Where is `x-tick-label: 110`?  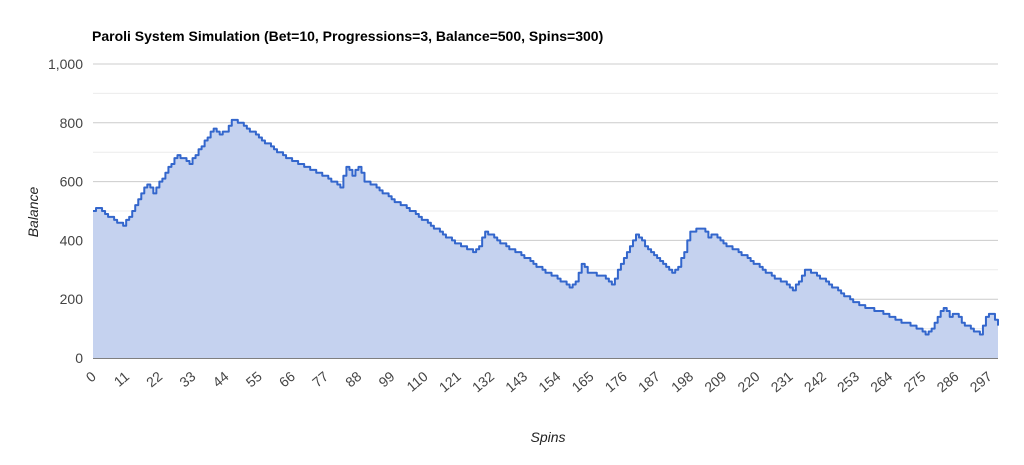 x-tick-label: 110 is located at coordinates (417, 381).